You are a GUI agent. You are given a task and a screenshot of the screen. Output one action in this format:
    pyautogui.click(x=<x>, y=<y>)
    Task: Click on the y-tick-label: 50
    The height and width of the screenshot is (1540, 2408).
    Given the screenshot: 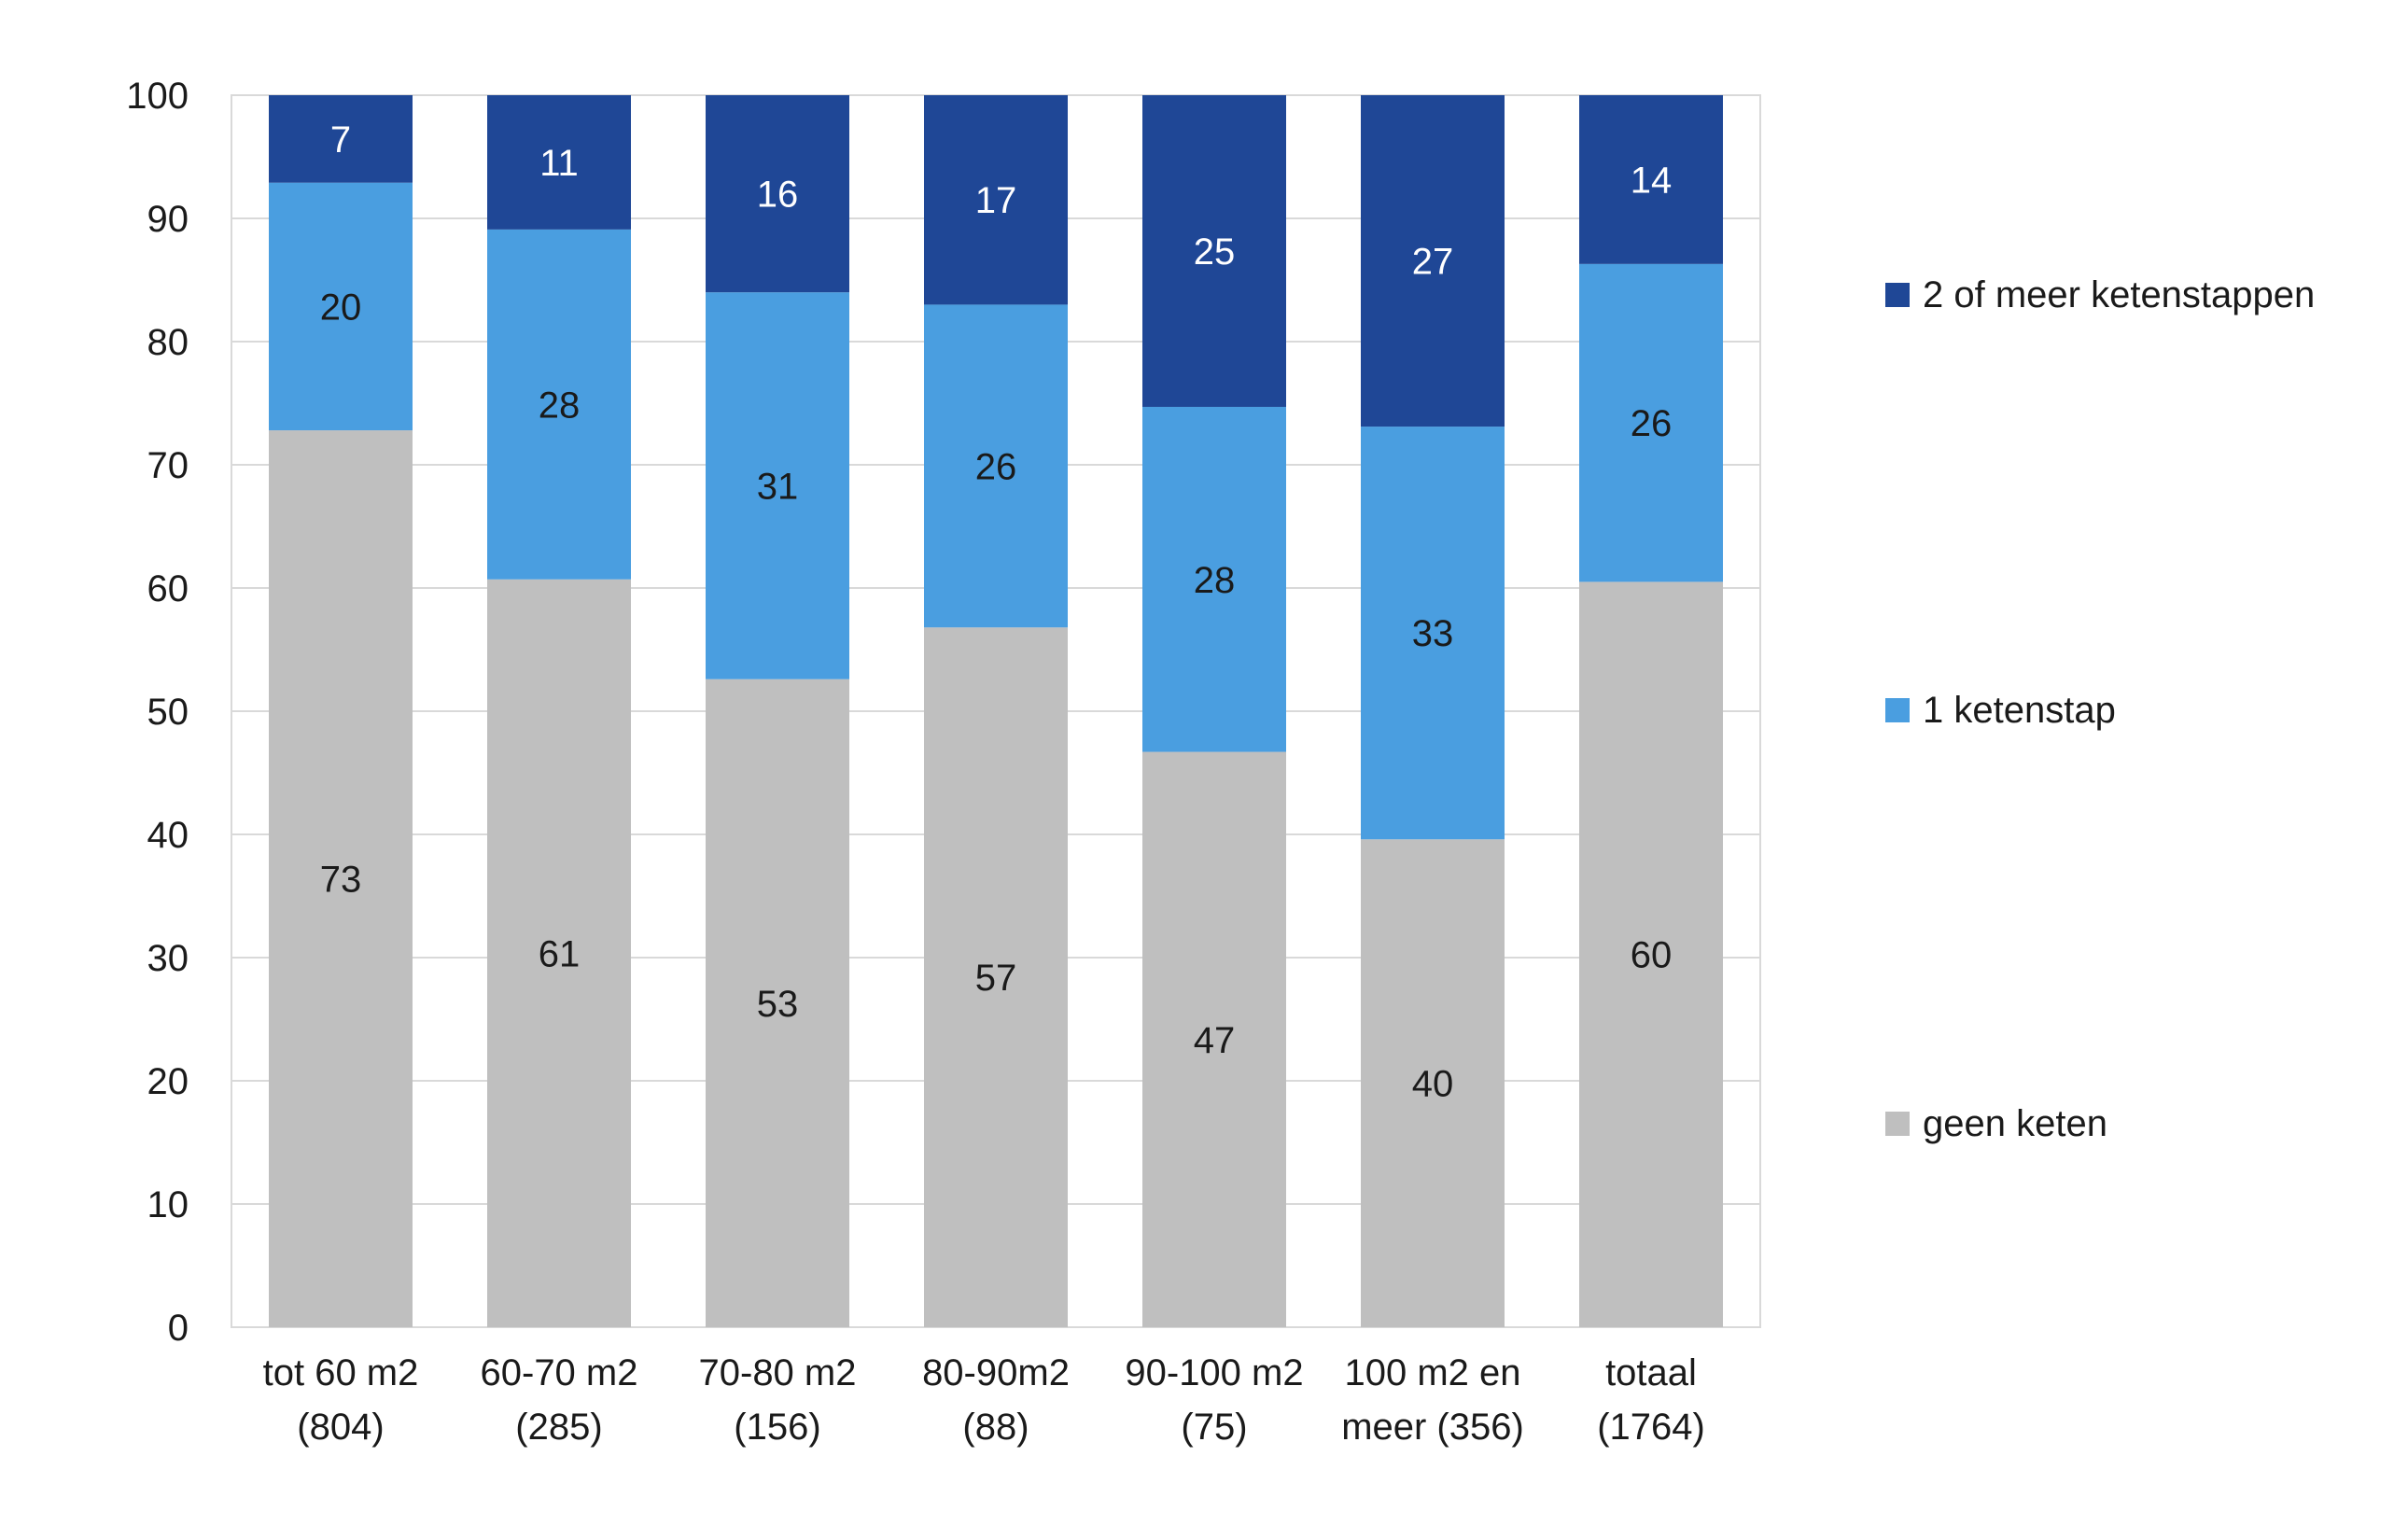 What is the action you would take?
    pyautogui.click(x=168, y=712)
    